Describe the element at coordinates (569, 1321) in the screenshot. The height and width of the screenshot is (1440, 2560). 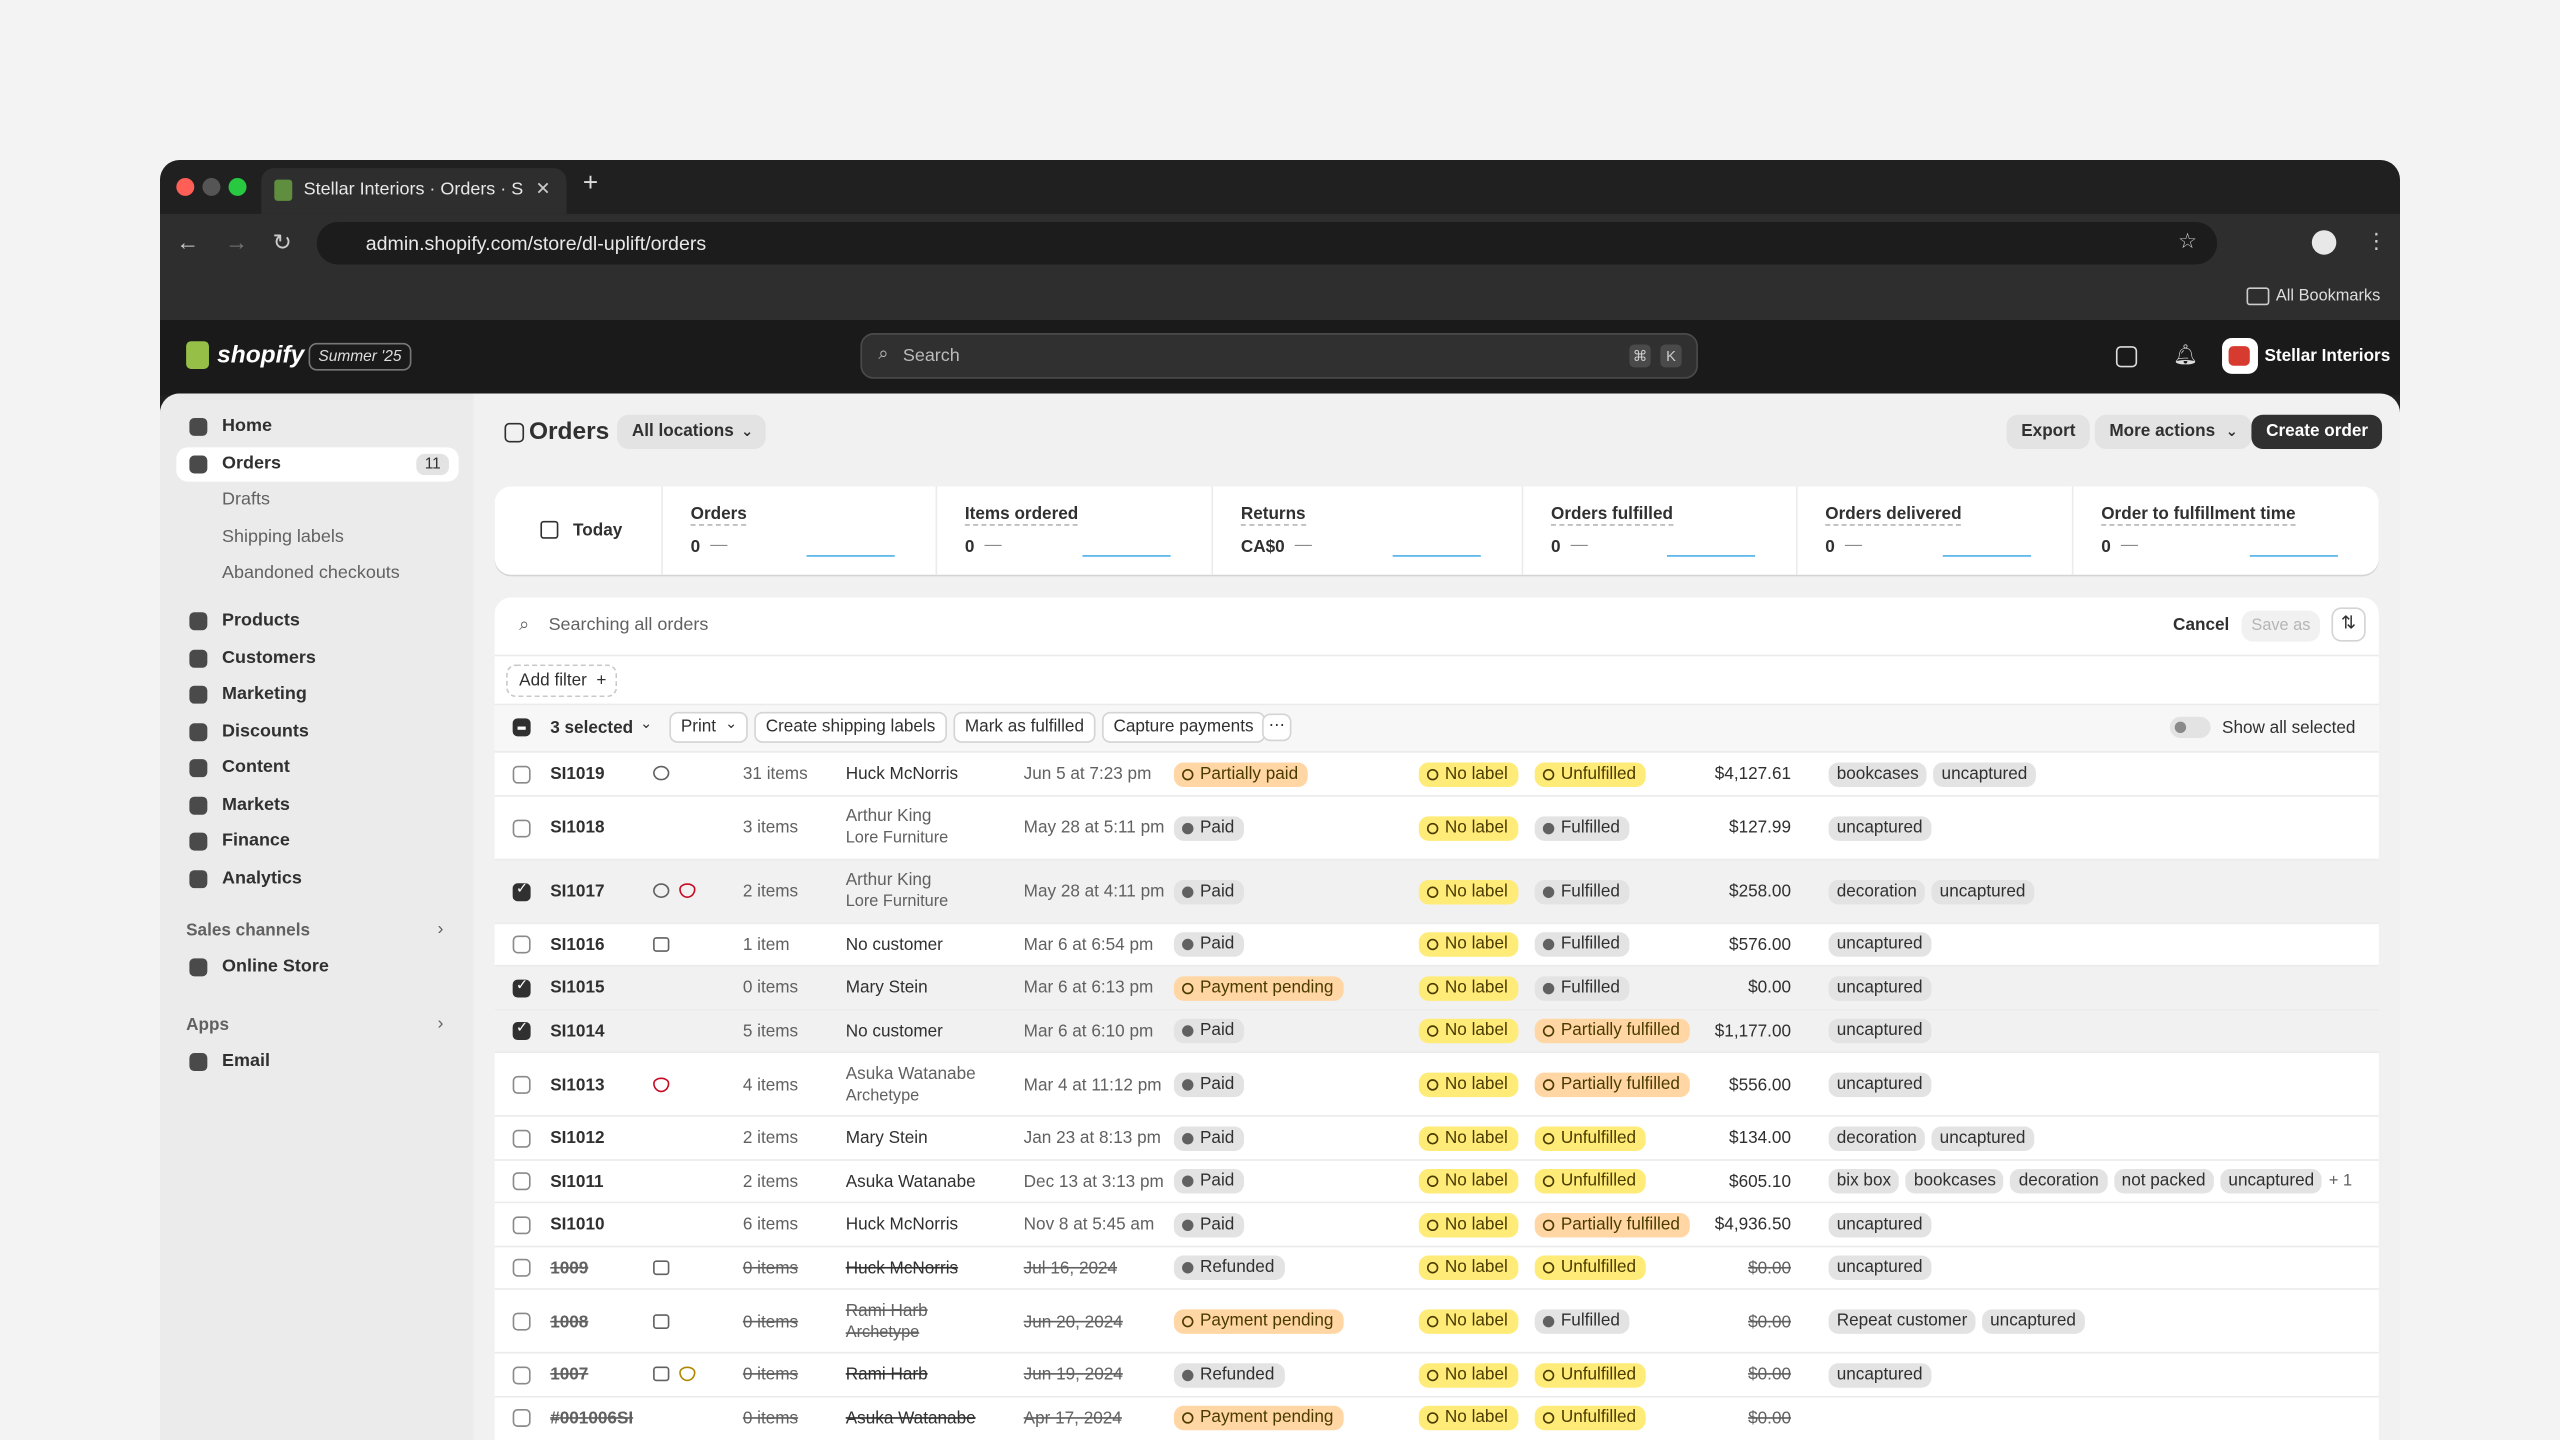
I see `order-number: 1008` at that location.